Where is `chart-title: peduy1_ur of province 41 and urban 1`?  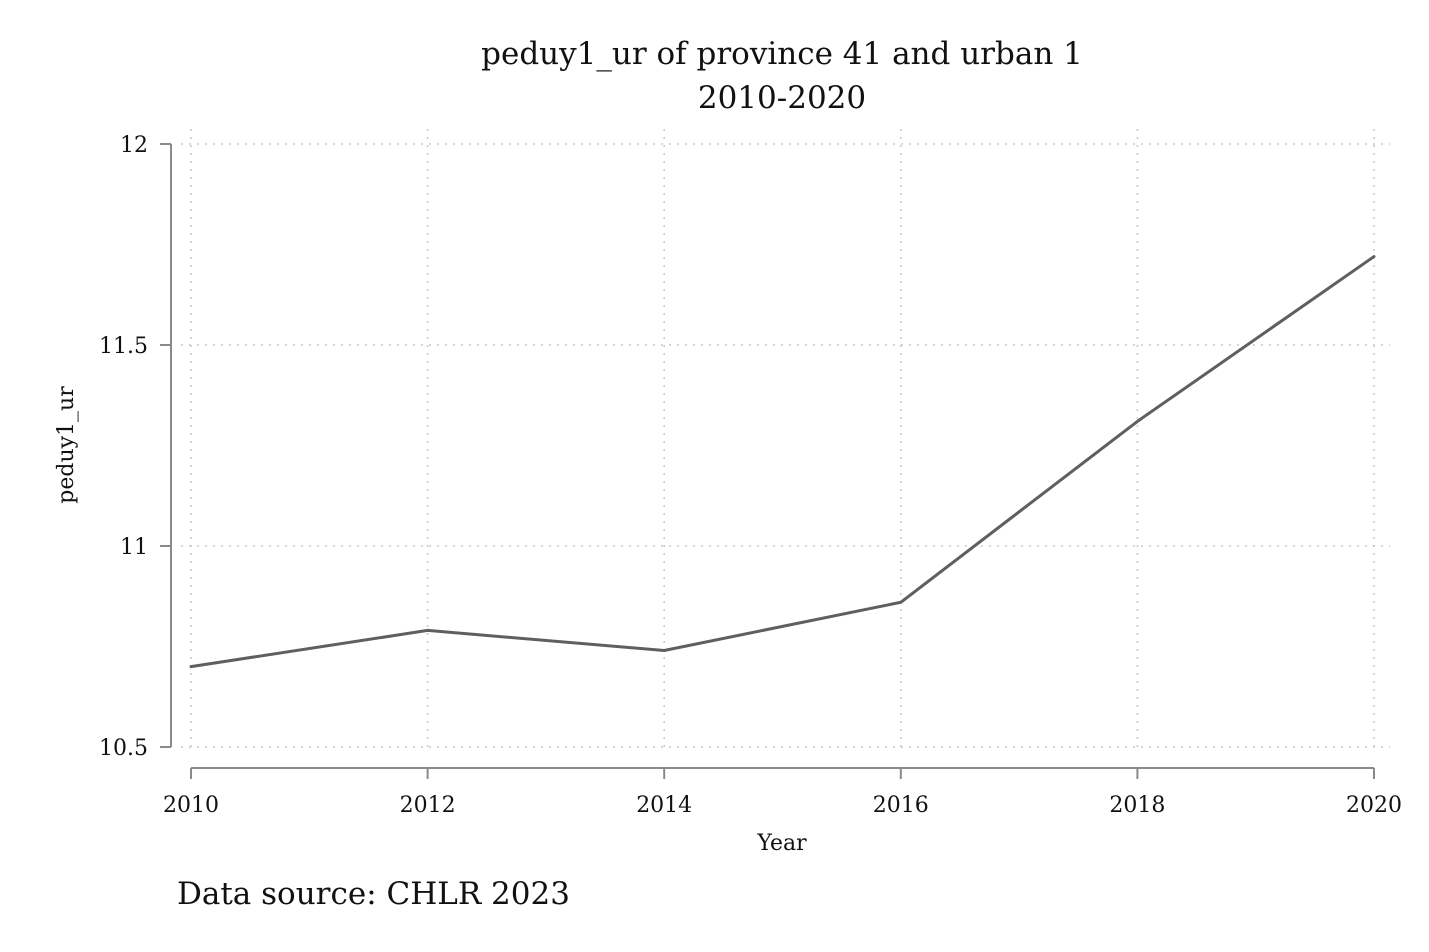 chart-title: peduy1_ur of province 41 and urban 1 is located at coordinates (782, 54).